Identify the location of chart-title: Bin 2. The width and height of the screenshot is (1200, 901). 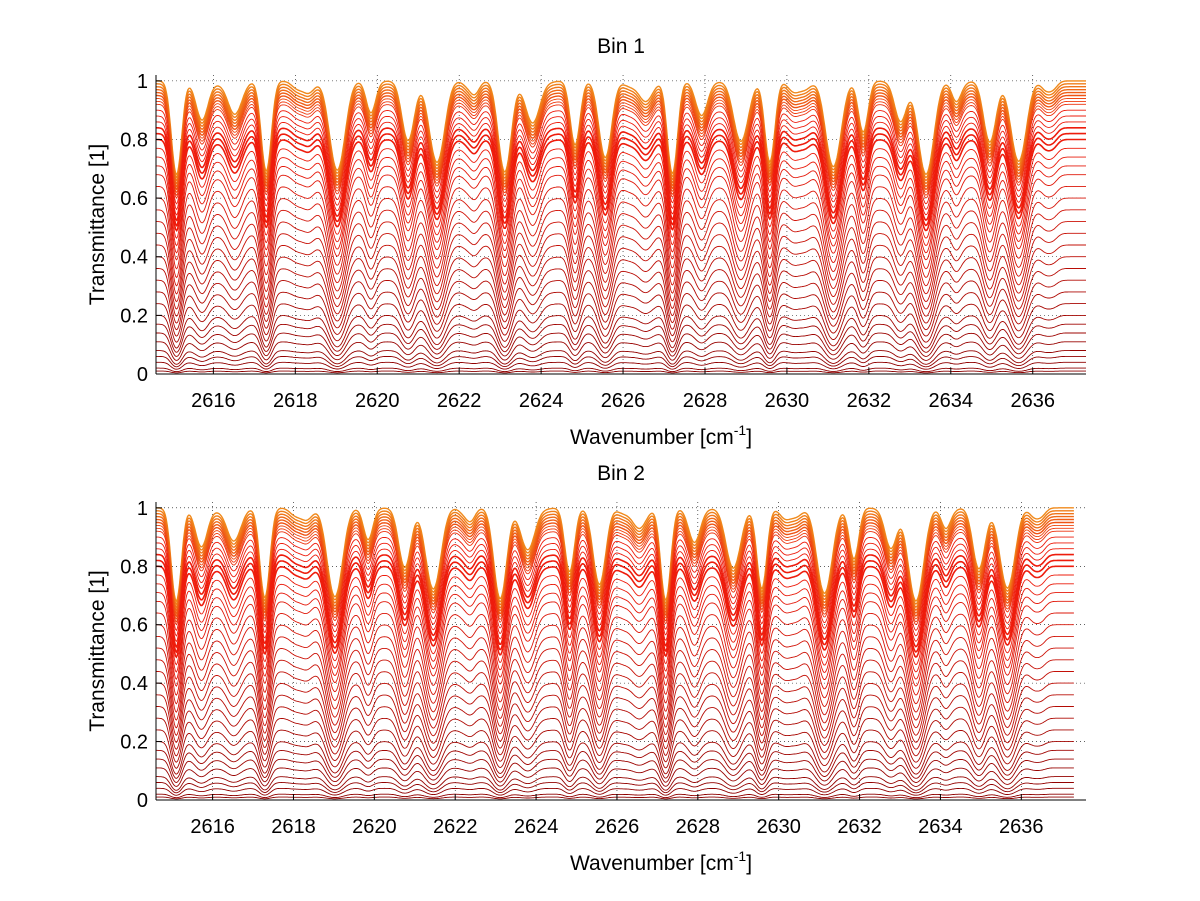
(621, 473).